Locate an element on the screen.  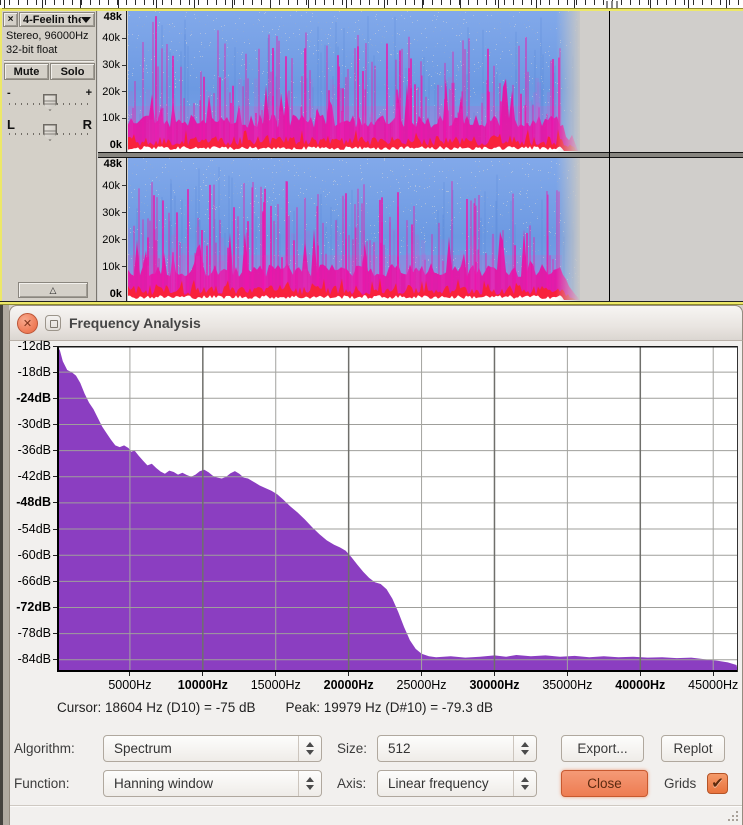
selected-track-border-top is located at coordinates (371, 9).